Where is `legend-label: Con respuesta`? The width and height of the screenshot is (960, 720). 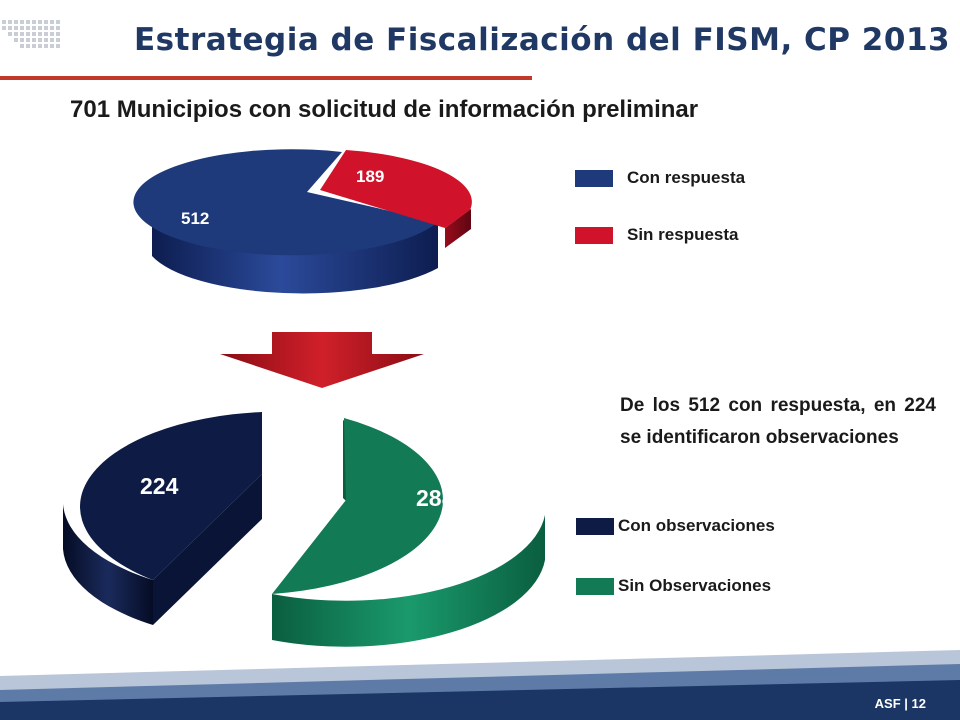 legend-label: Con respuesta is located at coordinates (686, 177).